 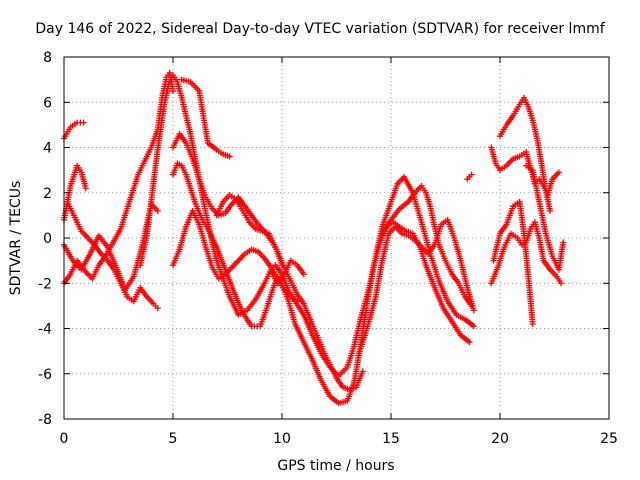 I want to click on x-tick-label: 25, so click(x=609, y=439).